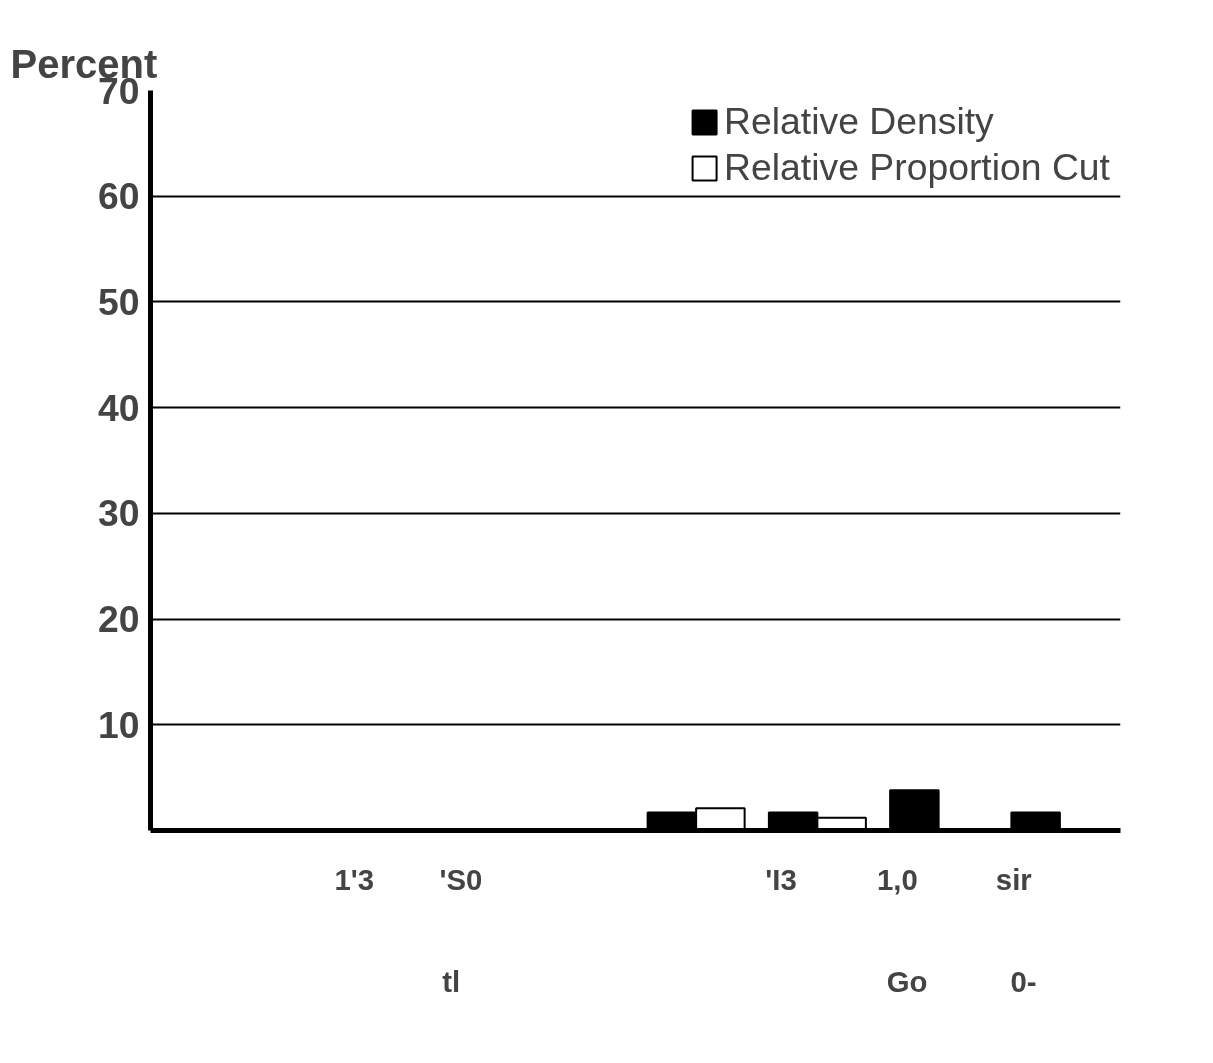 This screenshot has width=1213, height=1063. I want to click on text: 0-, so click(1023, 981).